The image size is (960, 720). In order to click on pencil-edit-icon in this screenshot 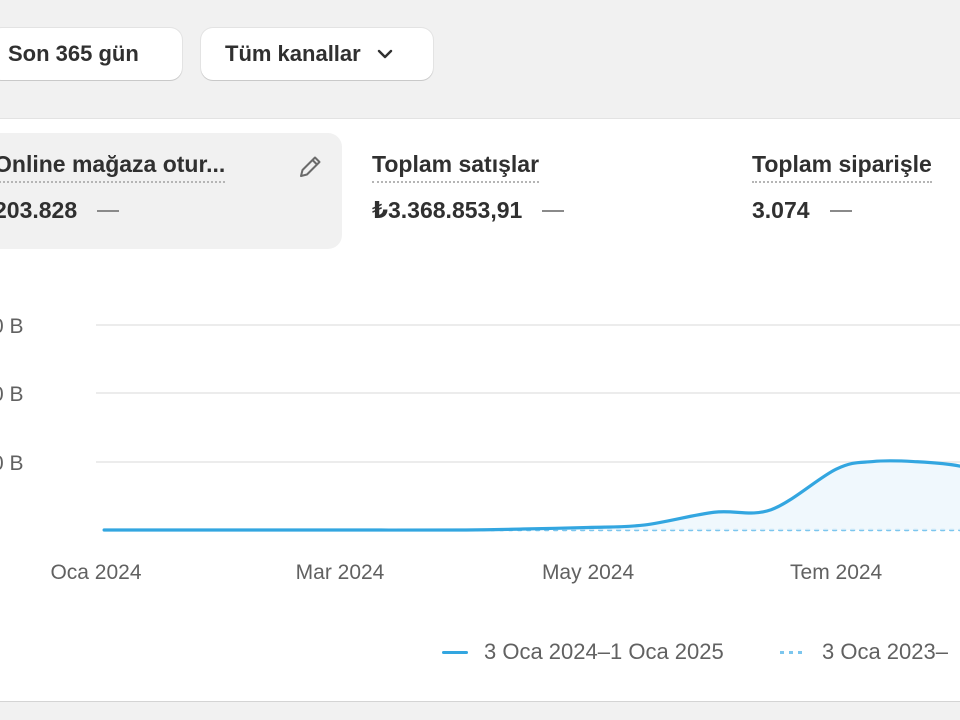, I will do `click(310, 167)`.